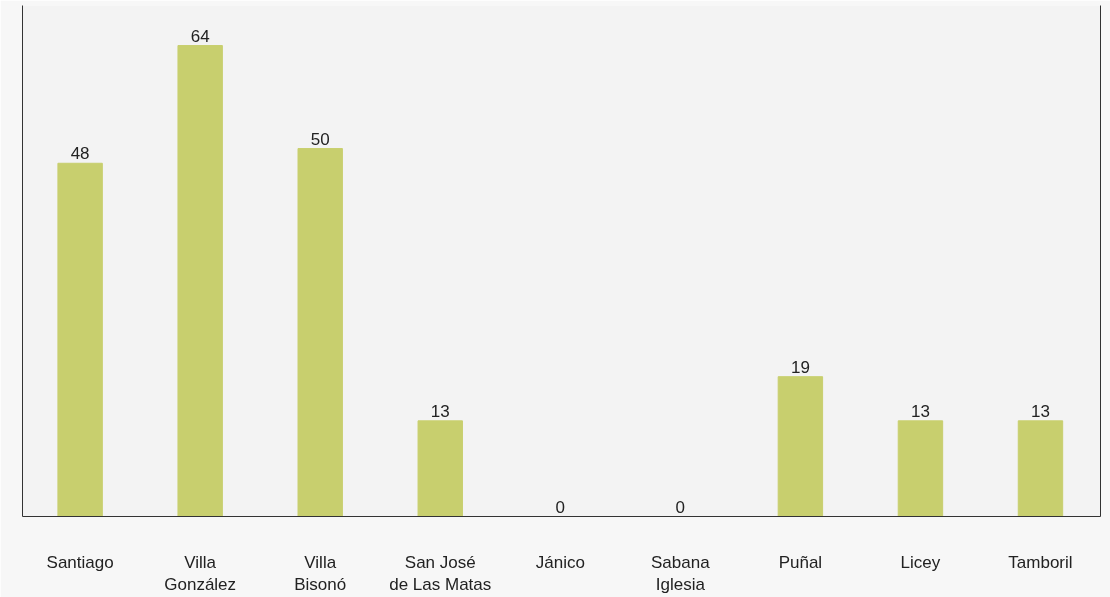 The height and width of the screenshot is (597, 1110). Describe the element at coordinates (920, 562) in the screenshot. I see `x-tick-label: Licey` at that location.